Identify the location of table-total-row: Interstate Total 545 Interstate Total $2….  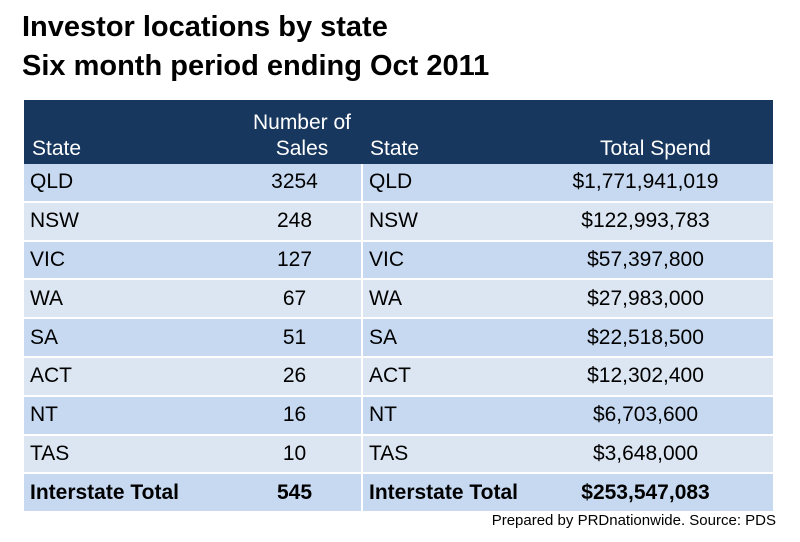
(398, 493).